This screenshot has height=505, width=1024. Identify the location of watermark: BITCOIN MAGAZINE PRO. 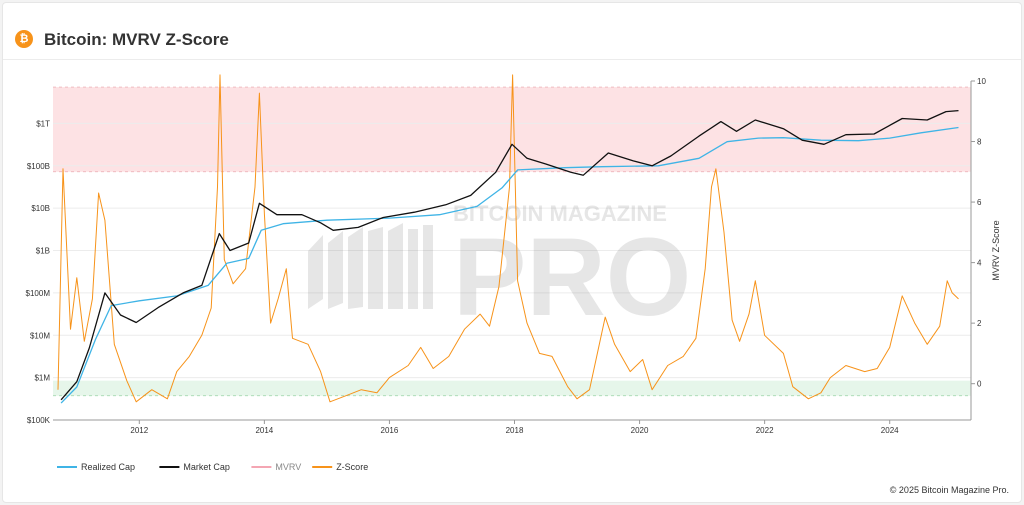
(499, 270).